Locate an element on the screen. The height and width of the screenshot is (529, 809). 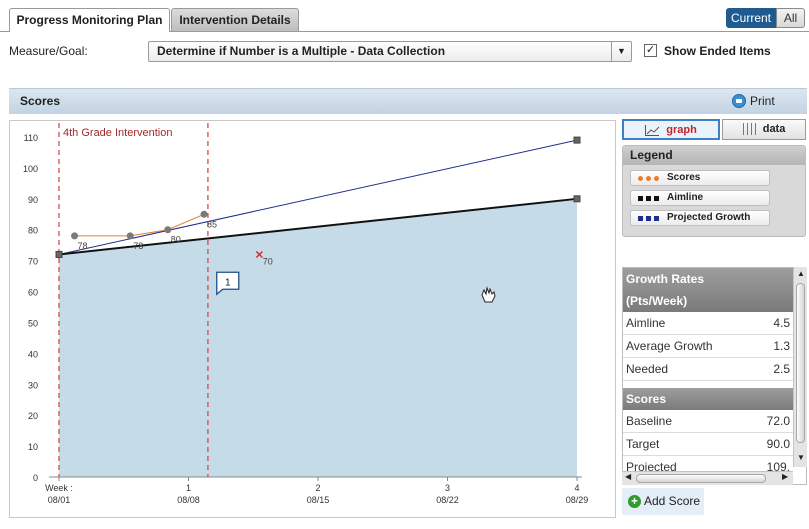
legend-panel: Legend Scores Aimline Projected Growth is located at coordinates (714, 191).